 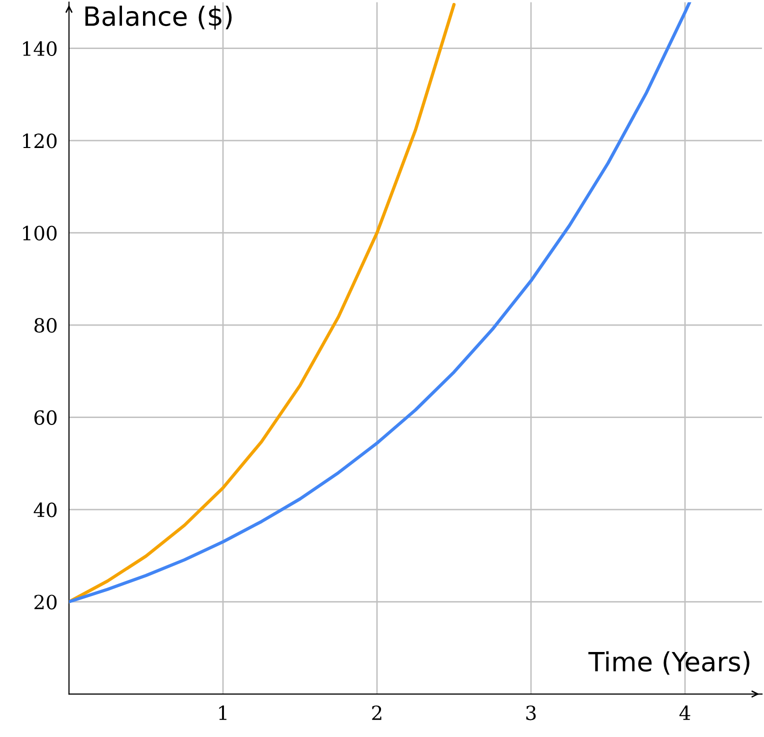 I want to click on x-tick-label: 3, so click(x=531, y=712).